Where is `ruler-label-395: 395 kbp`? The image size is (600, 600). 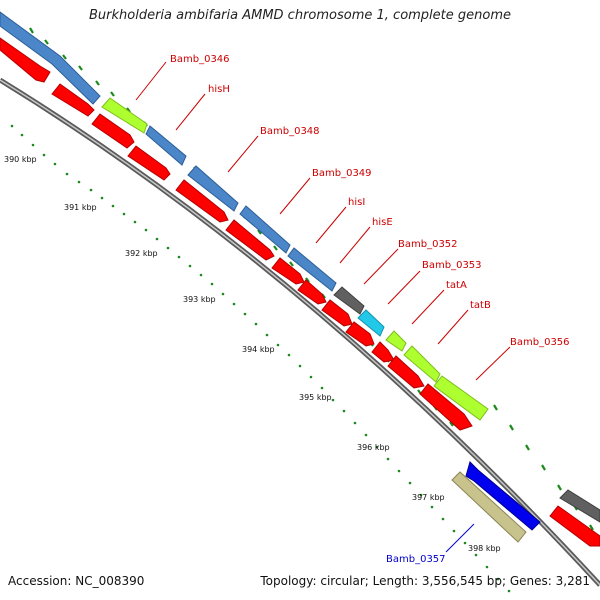 ruler-label-395: 395 kbp is located at coordinates (315, 397).